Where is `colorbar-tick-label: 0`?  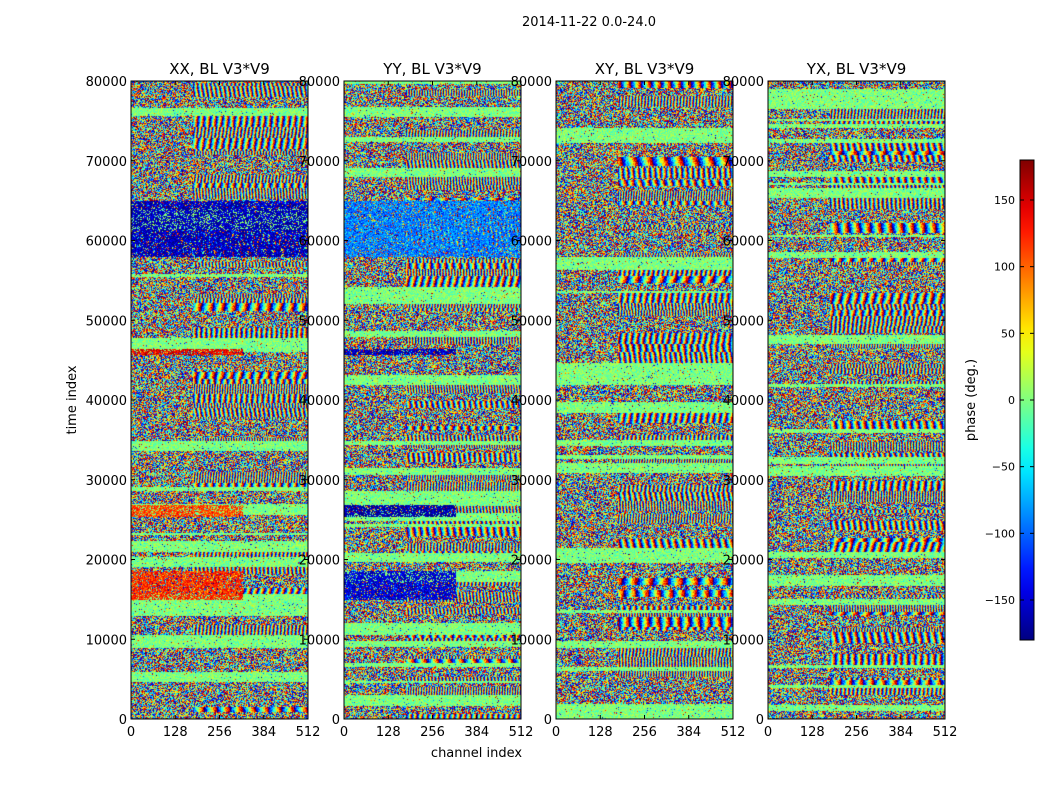
colorbar-tick-label: 0 is located at coordinates (1011, 400).